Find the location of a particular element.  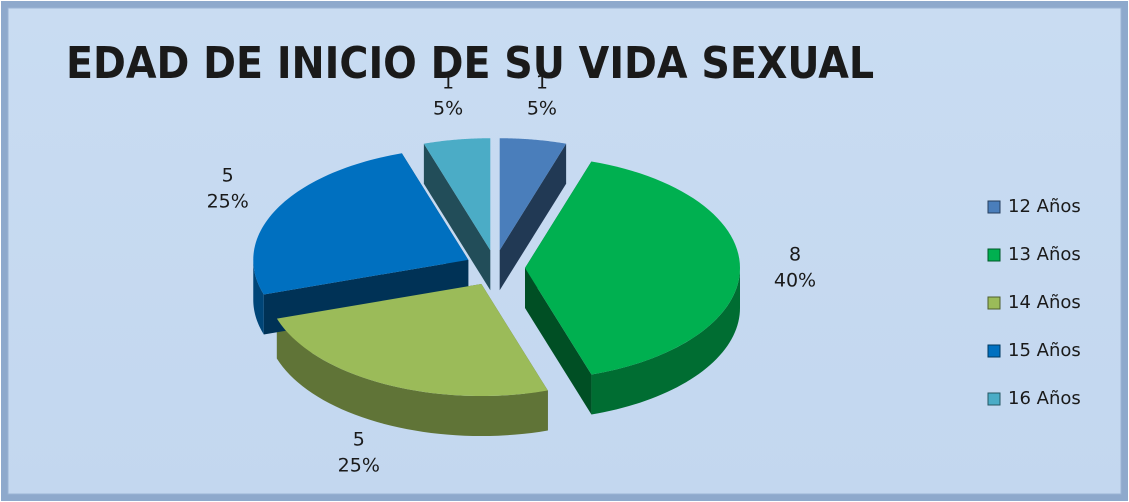

legend-label: 14 Años is located at coordinates (1044, 302).